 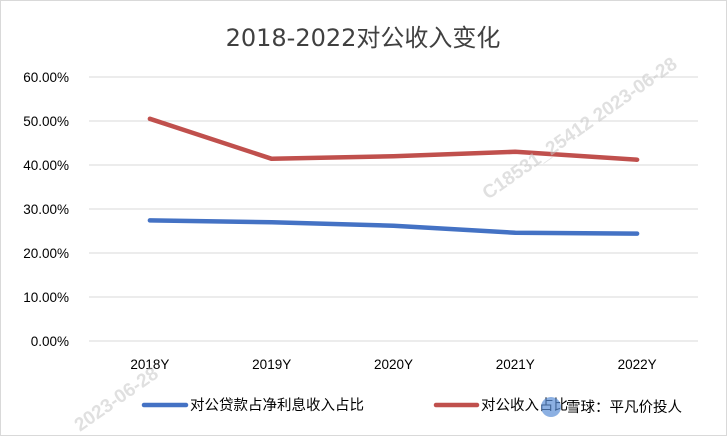 I want to click on y-tick-label: 10.00%, so click(x=46, y=297).